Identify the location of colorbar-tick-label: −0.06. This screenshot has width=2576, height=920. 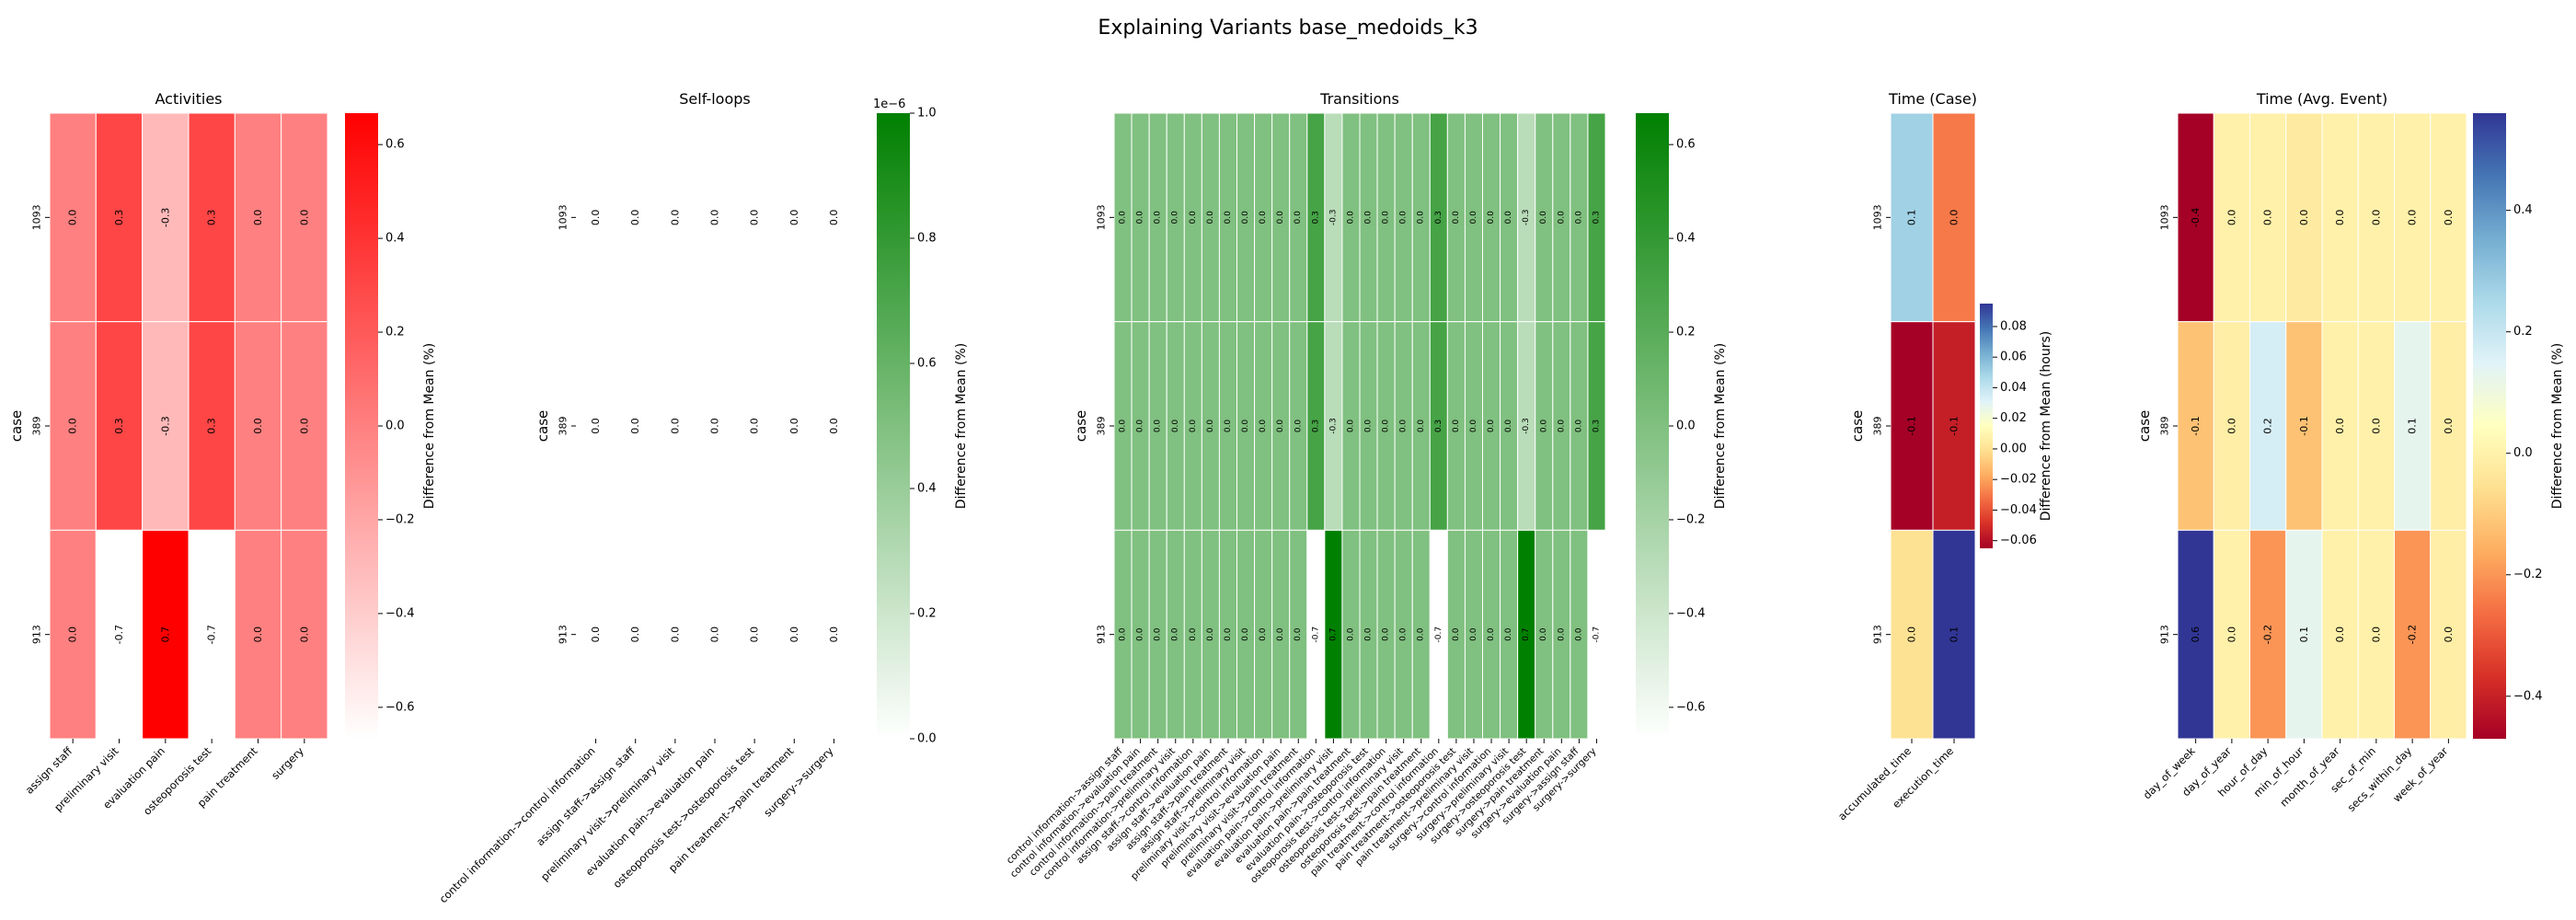
(2018, 540).